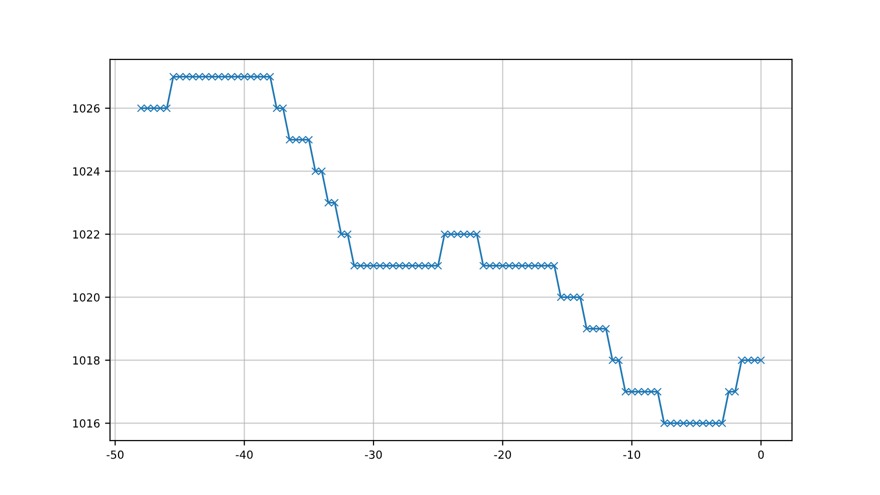  What do you see at coordinates (503, 454) in the screenshot?
I see `x-tick-label: -20` at bounding box center [503, 454].